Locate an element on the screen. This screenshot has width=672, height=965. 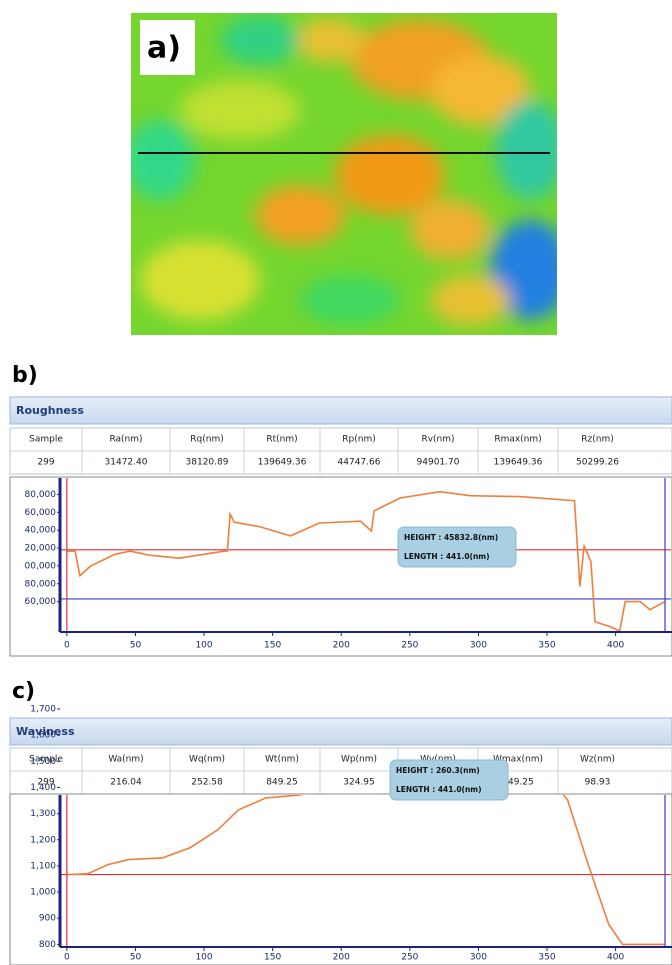
panel-title: Roughness is located at coordinates (50, 410).